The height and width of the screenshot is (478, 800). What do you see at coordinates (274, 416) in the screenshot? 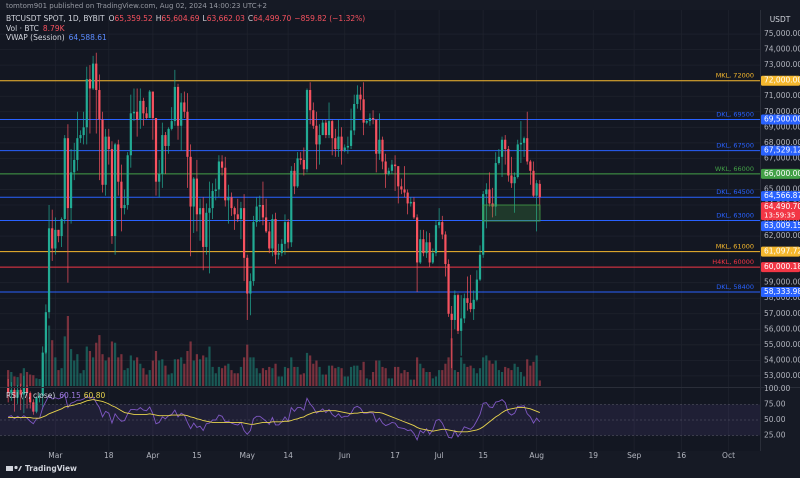
I see `rsi-line` at bounding box center [274, 416].